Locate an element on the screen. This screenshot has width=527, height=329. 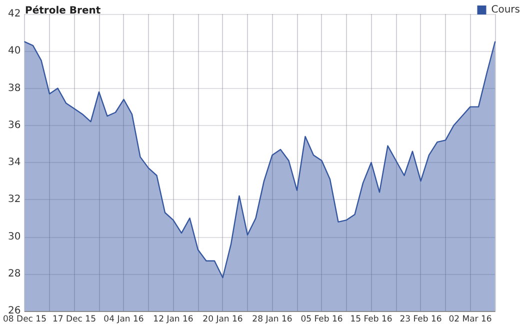
y-tick-label: 36 is located at coordinates (14, 125).